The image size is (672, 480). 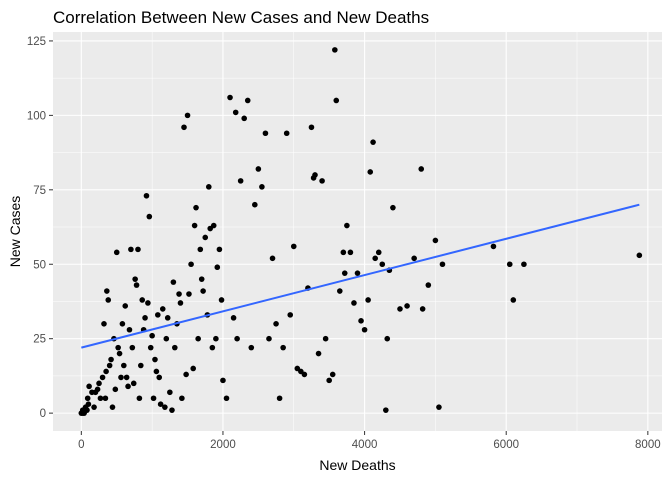 What do you see at coordinates (357, 465) in the screenshot?
I see `x-axis-label: New Deaths` at bounding box center [357, 465].